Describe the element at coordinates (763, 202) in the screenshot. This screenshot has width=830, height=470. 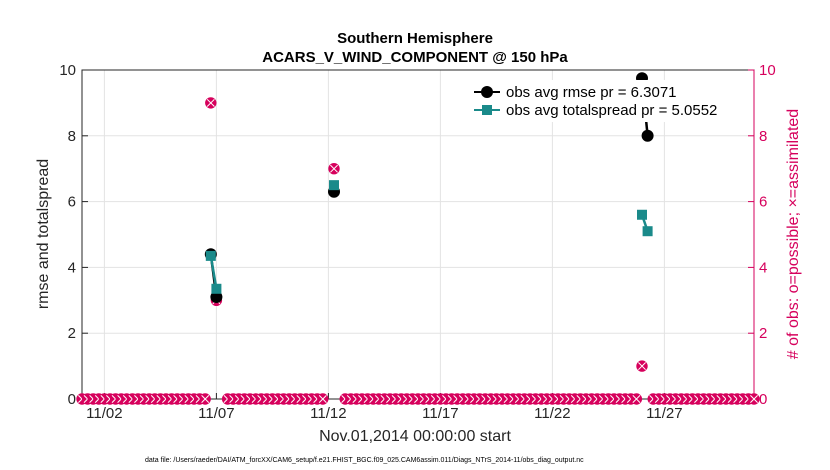
I see `y2-tick-label: 6` at that location.